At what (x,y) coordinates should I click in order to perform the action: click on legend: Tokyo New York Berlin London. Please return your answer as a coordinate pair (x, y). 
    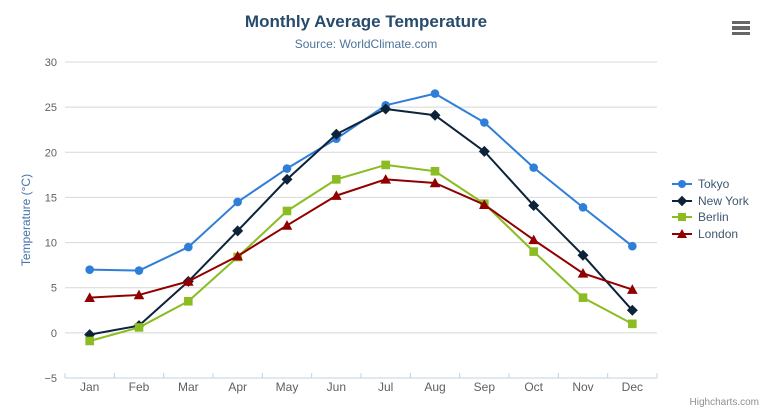
    Looking at the image, I should click on (710, 209).